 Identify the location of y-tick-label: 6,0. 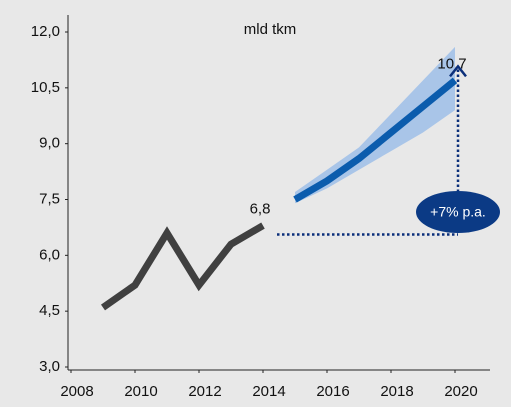
(49, 254).